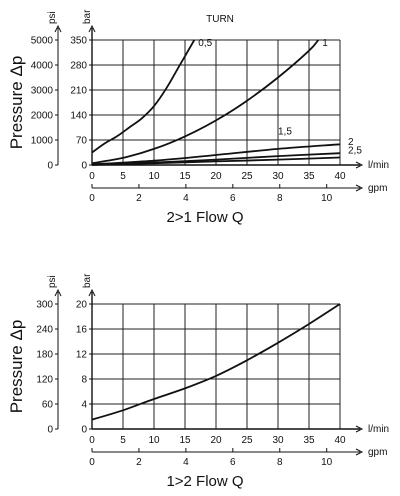  I want to click on bar-tick-label: 70, so click(82, 141).